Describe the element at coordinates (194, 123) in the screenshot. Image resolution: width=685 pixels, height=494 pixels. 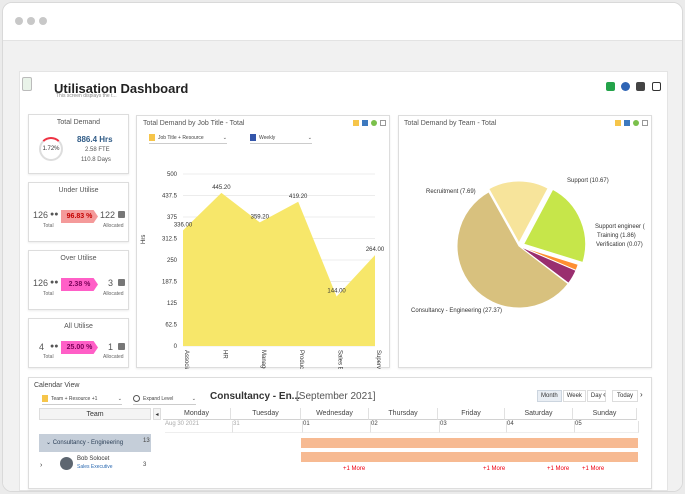
I see `area-chart-title: Total Demand by Job Title - Total` at that location.